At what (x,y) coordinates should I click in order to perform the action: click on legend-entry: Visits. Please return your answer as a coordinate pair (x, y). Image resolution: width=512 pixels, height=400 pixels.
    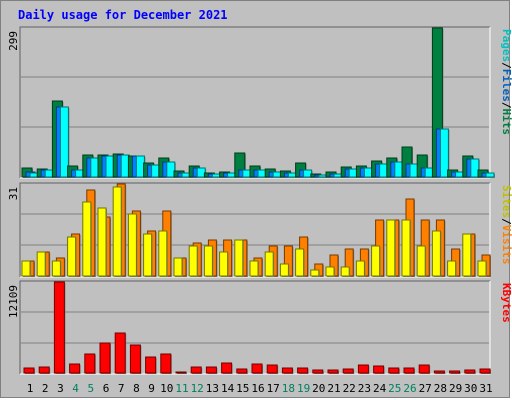
    Looking at the image, I should click on (506, 245).